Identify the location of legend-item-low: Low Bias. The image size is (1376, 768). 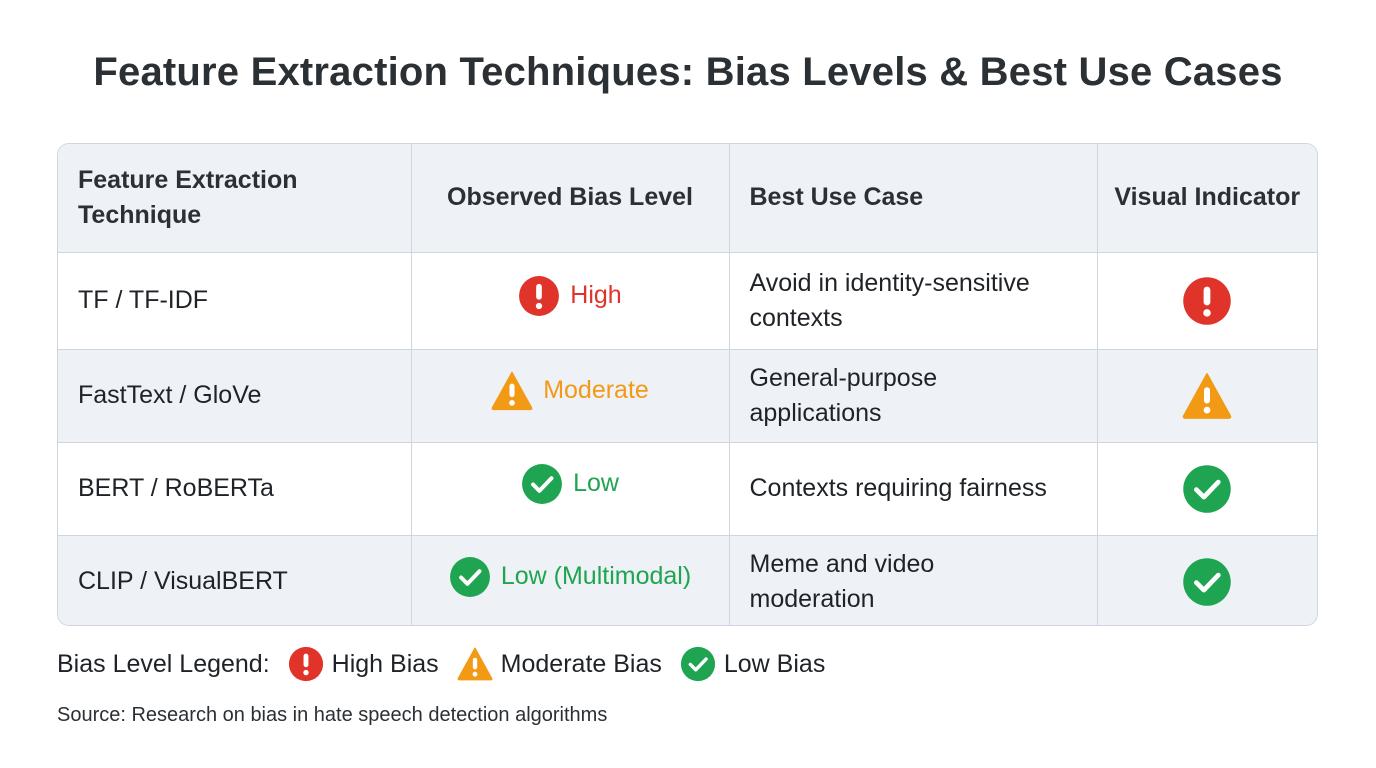
(752, 664).